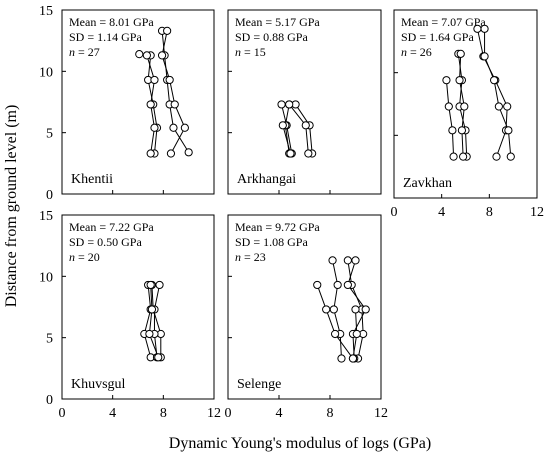 The image size is (550, 460). Describe the element at coordinates (259, 384) in the screenshot. I see `site-label: Selenge` at that location.